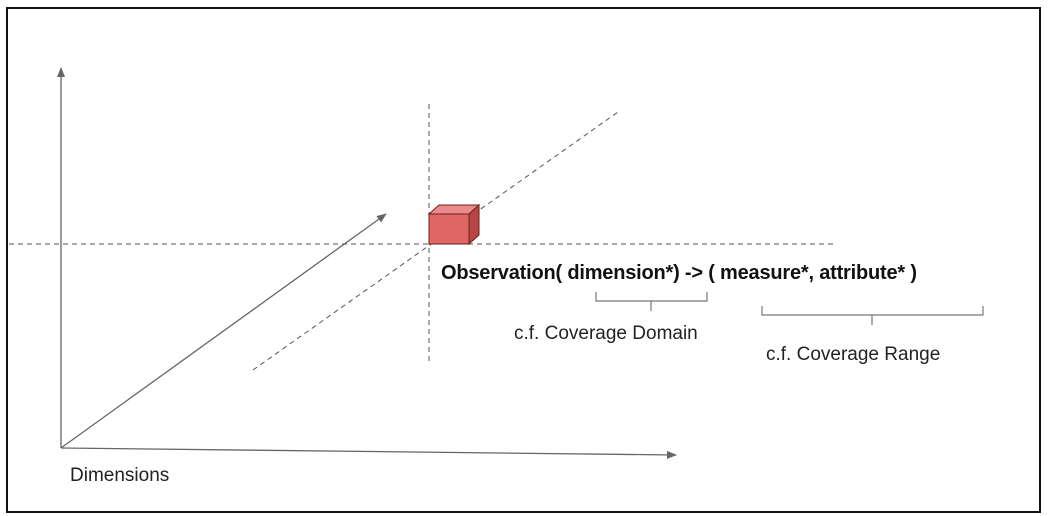 The width and height of the screenshot is (1050, 516). I want to click on dimensions-label: Dimensions, so click(120, 475).